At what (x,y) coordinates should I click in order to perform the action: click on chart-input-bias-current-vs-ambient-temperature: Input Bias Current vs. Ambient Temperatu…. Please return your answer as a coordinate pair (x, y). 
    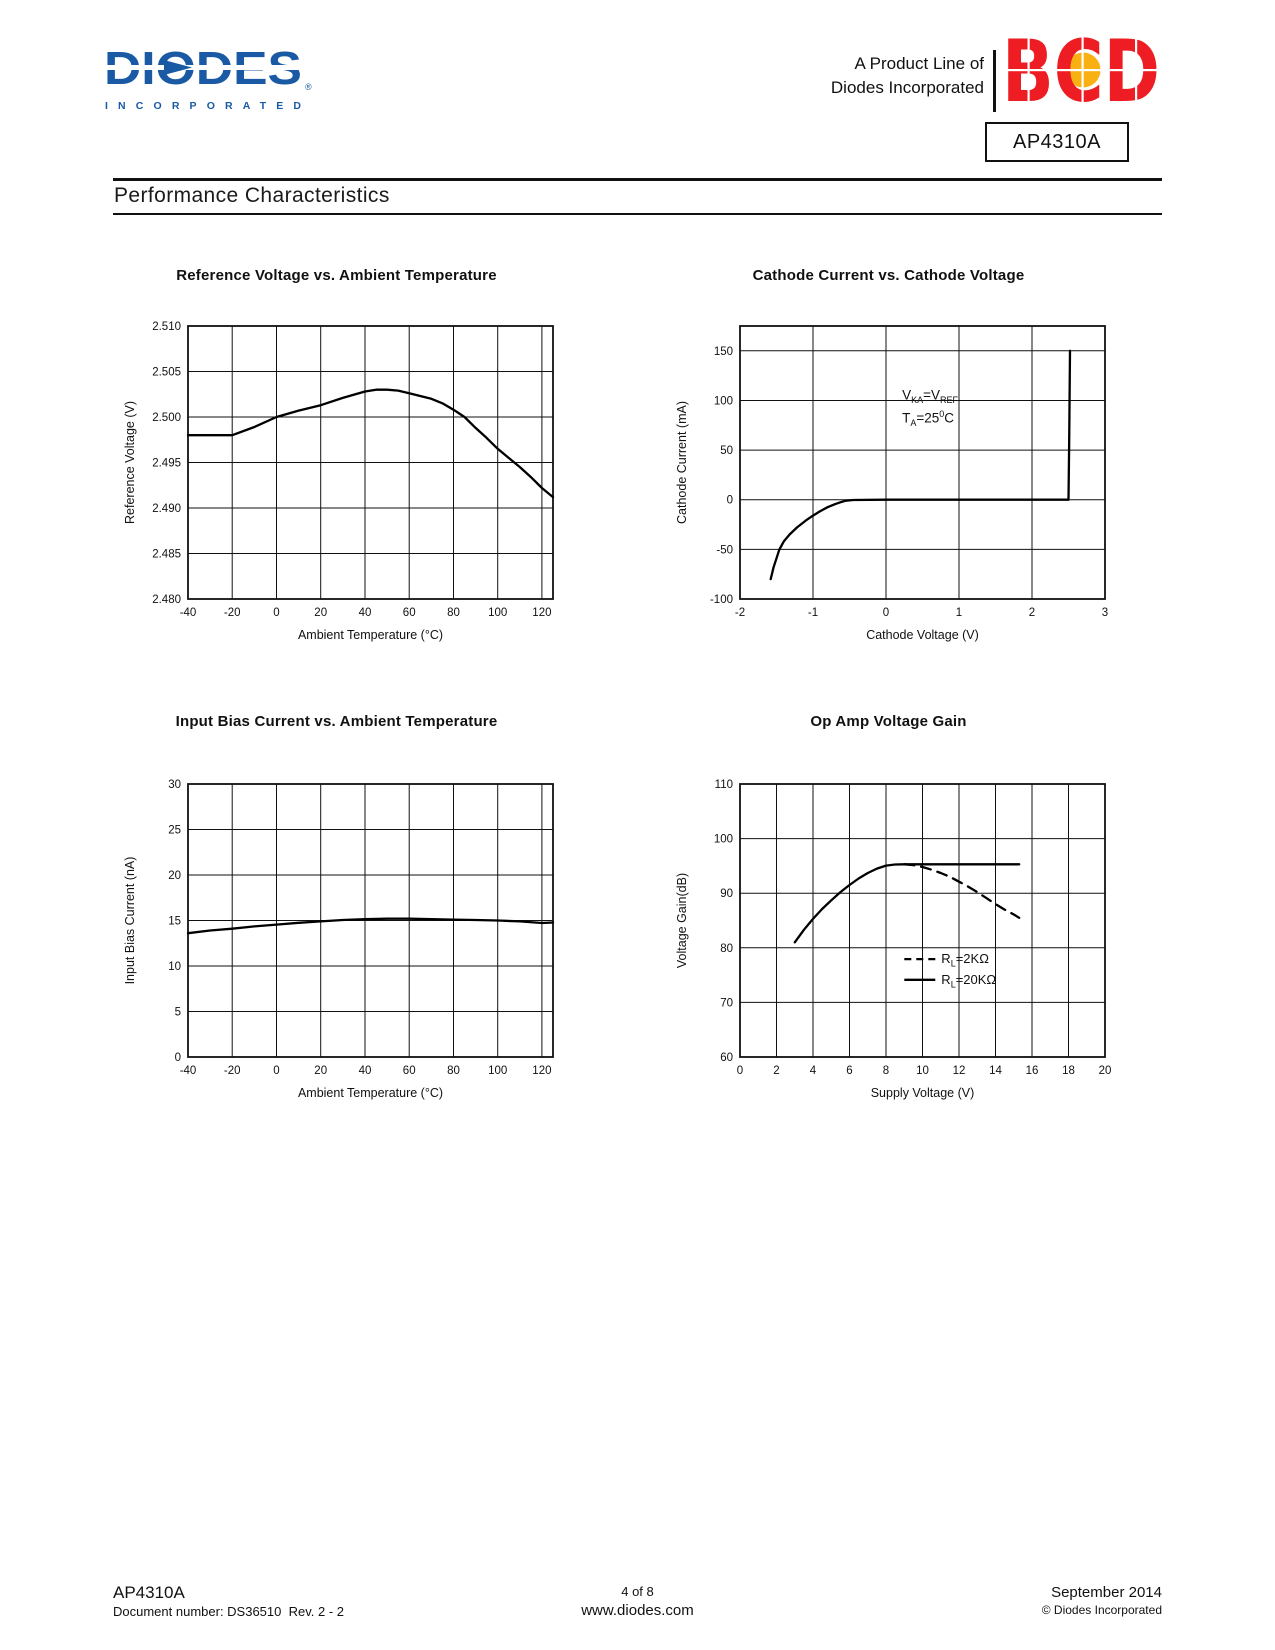
    Looking at the image, I should click on (336, 910).